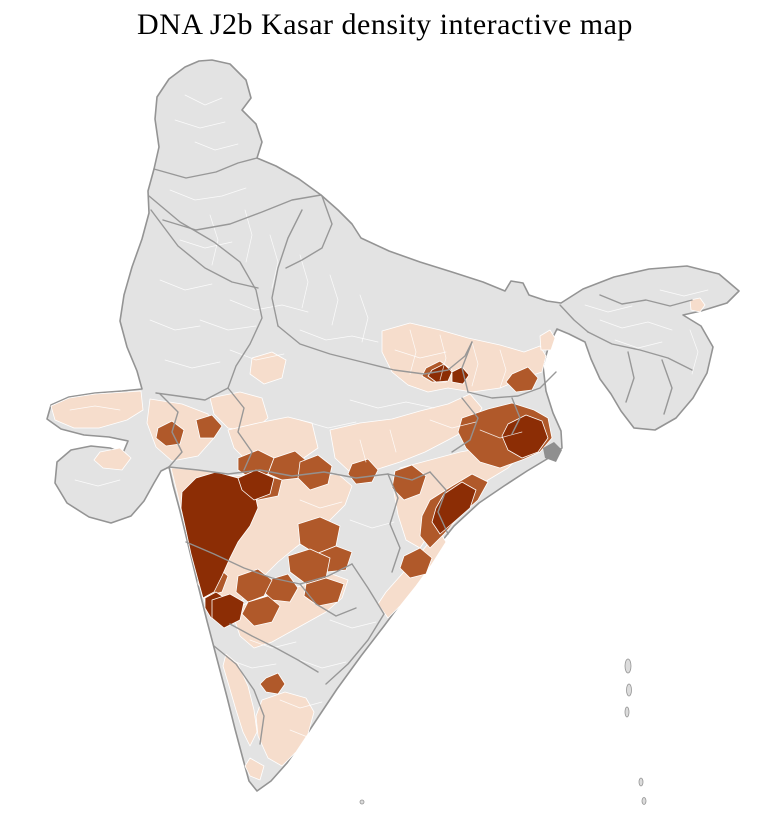 This screenshot has width=770, height=814. Describe the element at coordinates (503, 731) in the screenshot. I see `island-chain` at that location.